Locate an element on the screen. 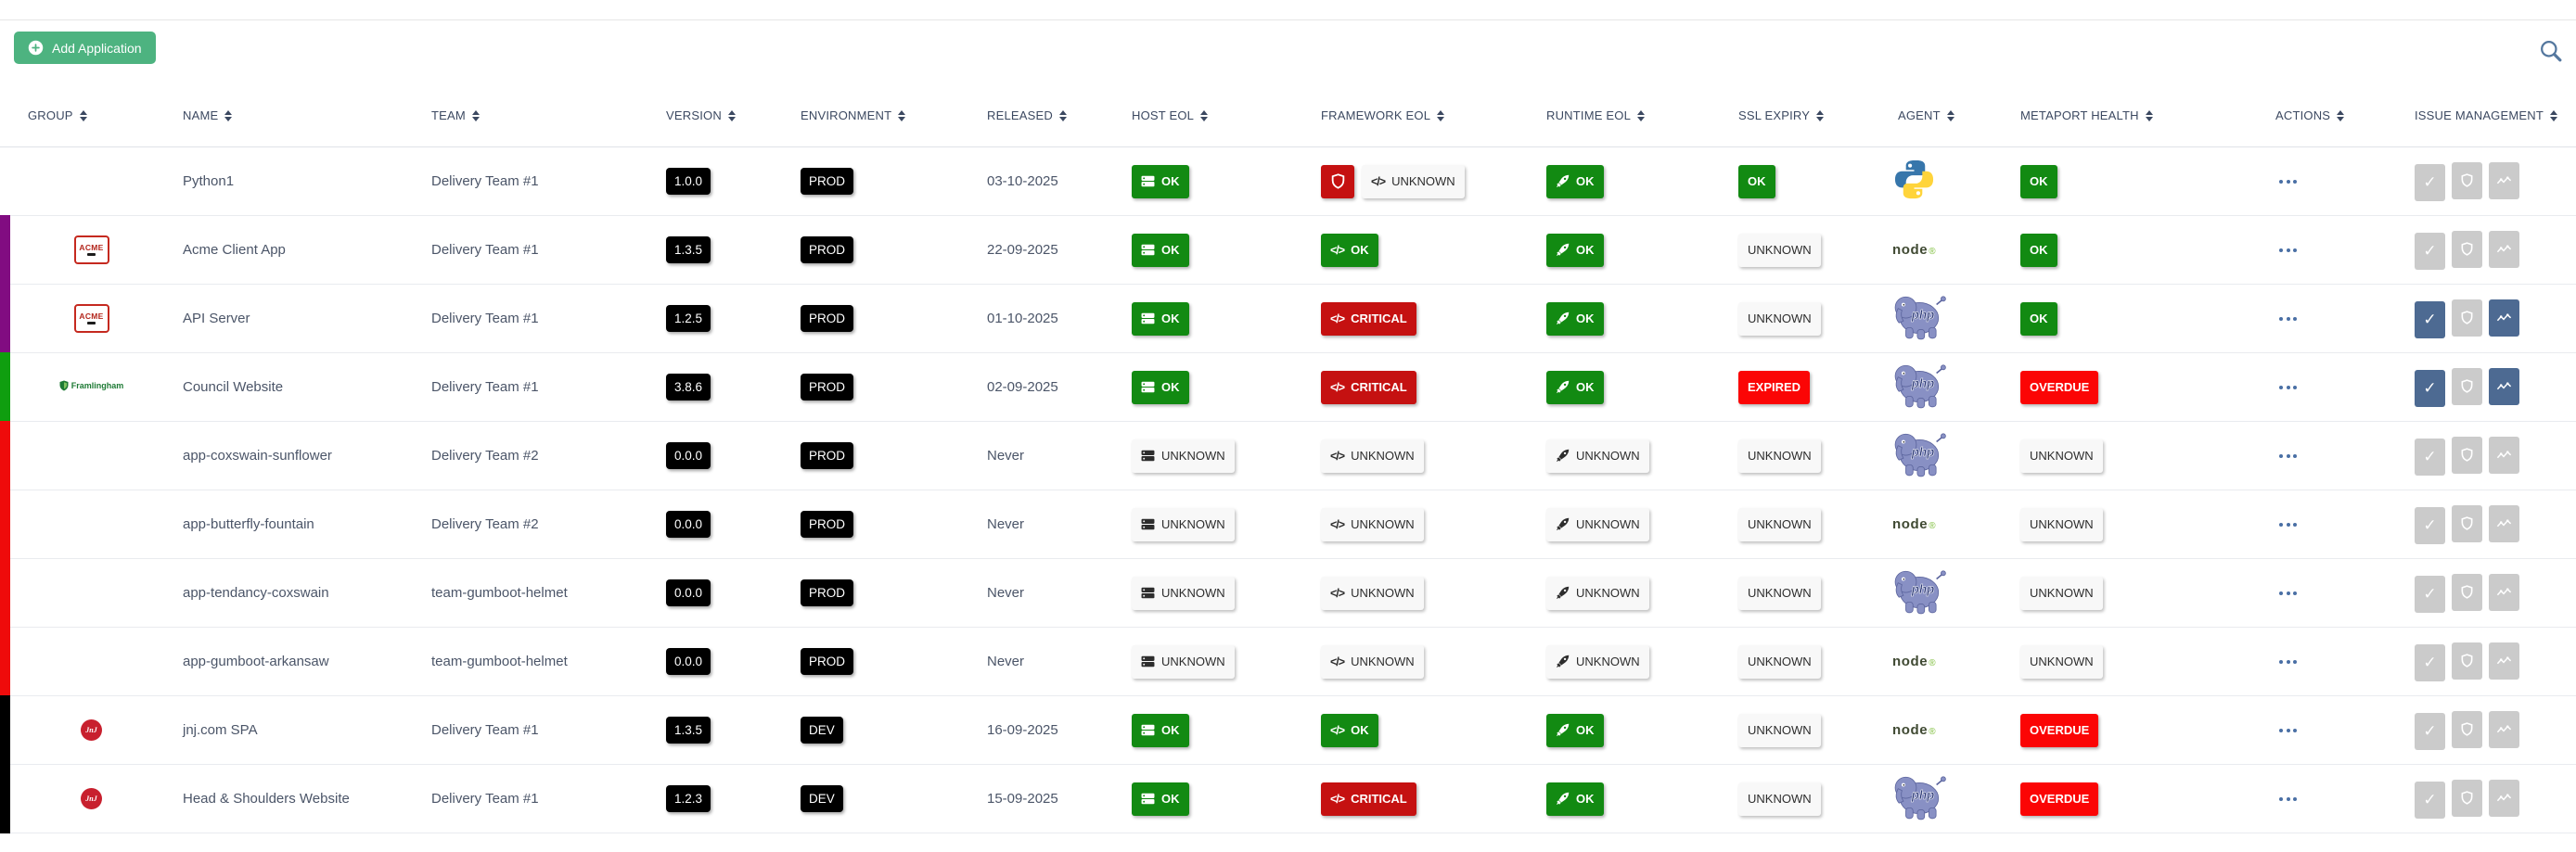  column-header-actions: ACTIONS is located at coordinates (2317, 115).